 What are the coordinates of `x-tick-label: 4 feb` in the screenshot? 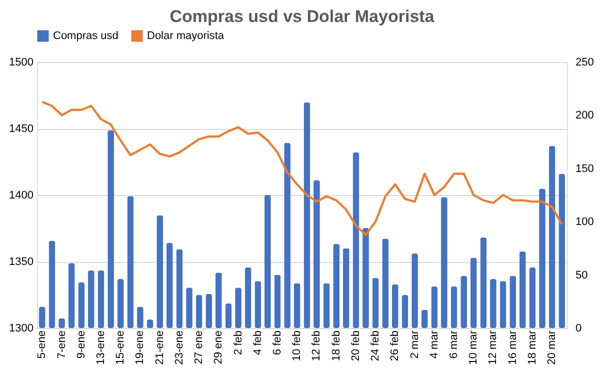 It's located at (258, 342).